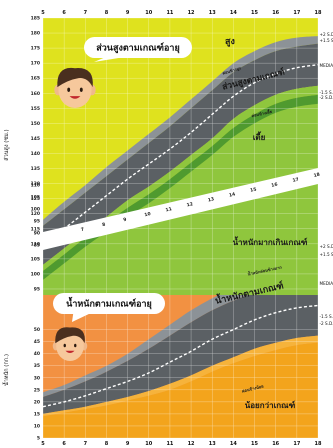 This screenshot has height=448, width=333. What do you see at coordinates (86, 444) in the screenshot?
I see `x-tick-bottom: 7` at bounding box center [86, 444].